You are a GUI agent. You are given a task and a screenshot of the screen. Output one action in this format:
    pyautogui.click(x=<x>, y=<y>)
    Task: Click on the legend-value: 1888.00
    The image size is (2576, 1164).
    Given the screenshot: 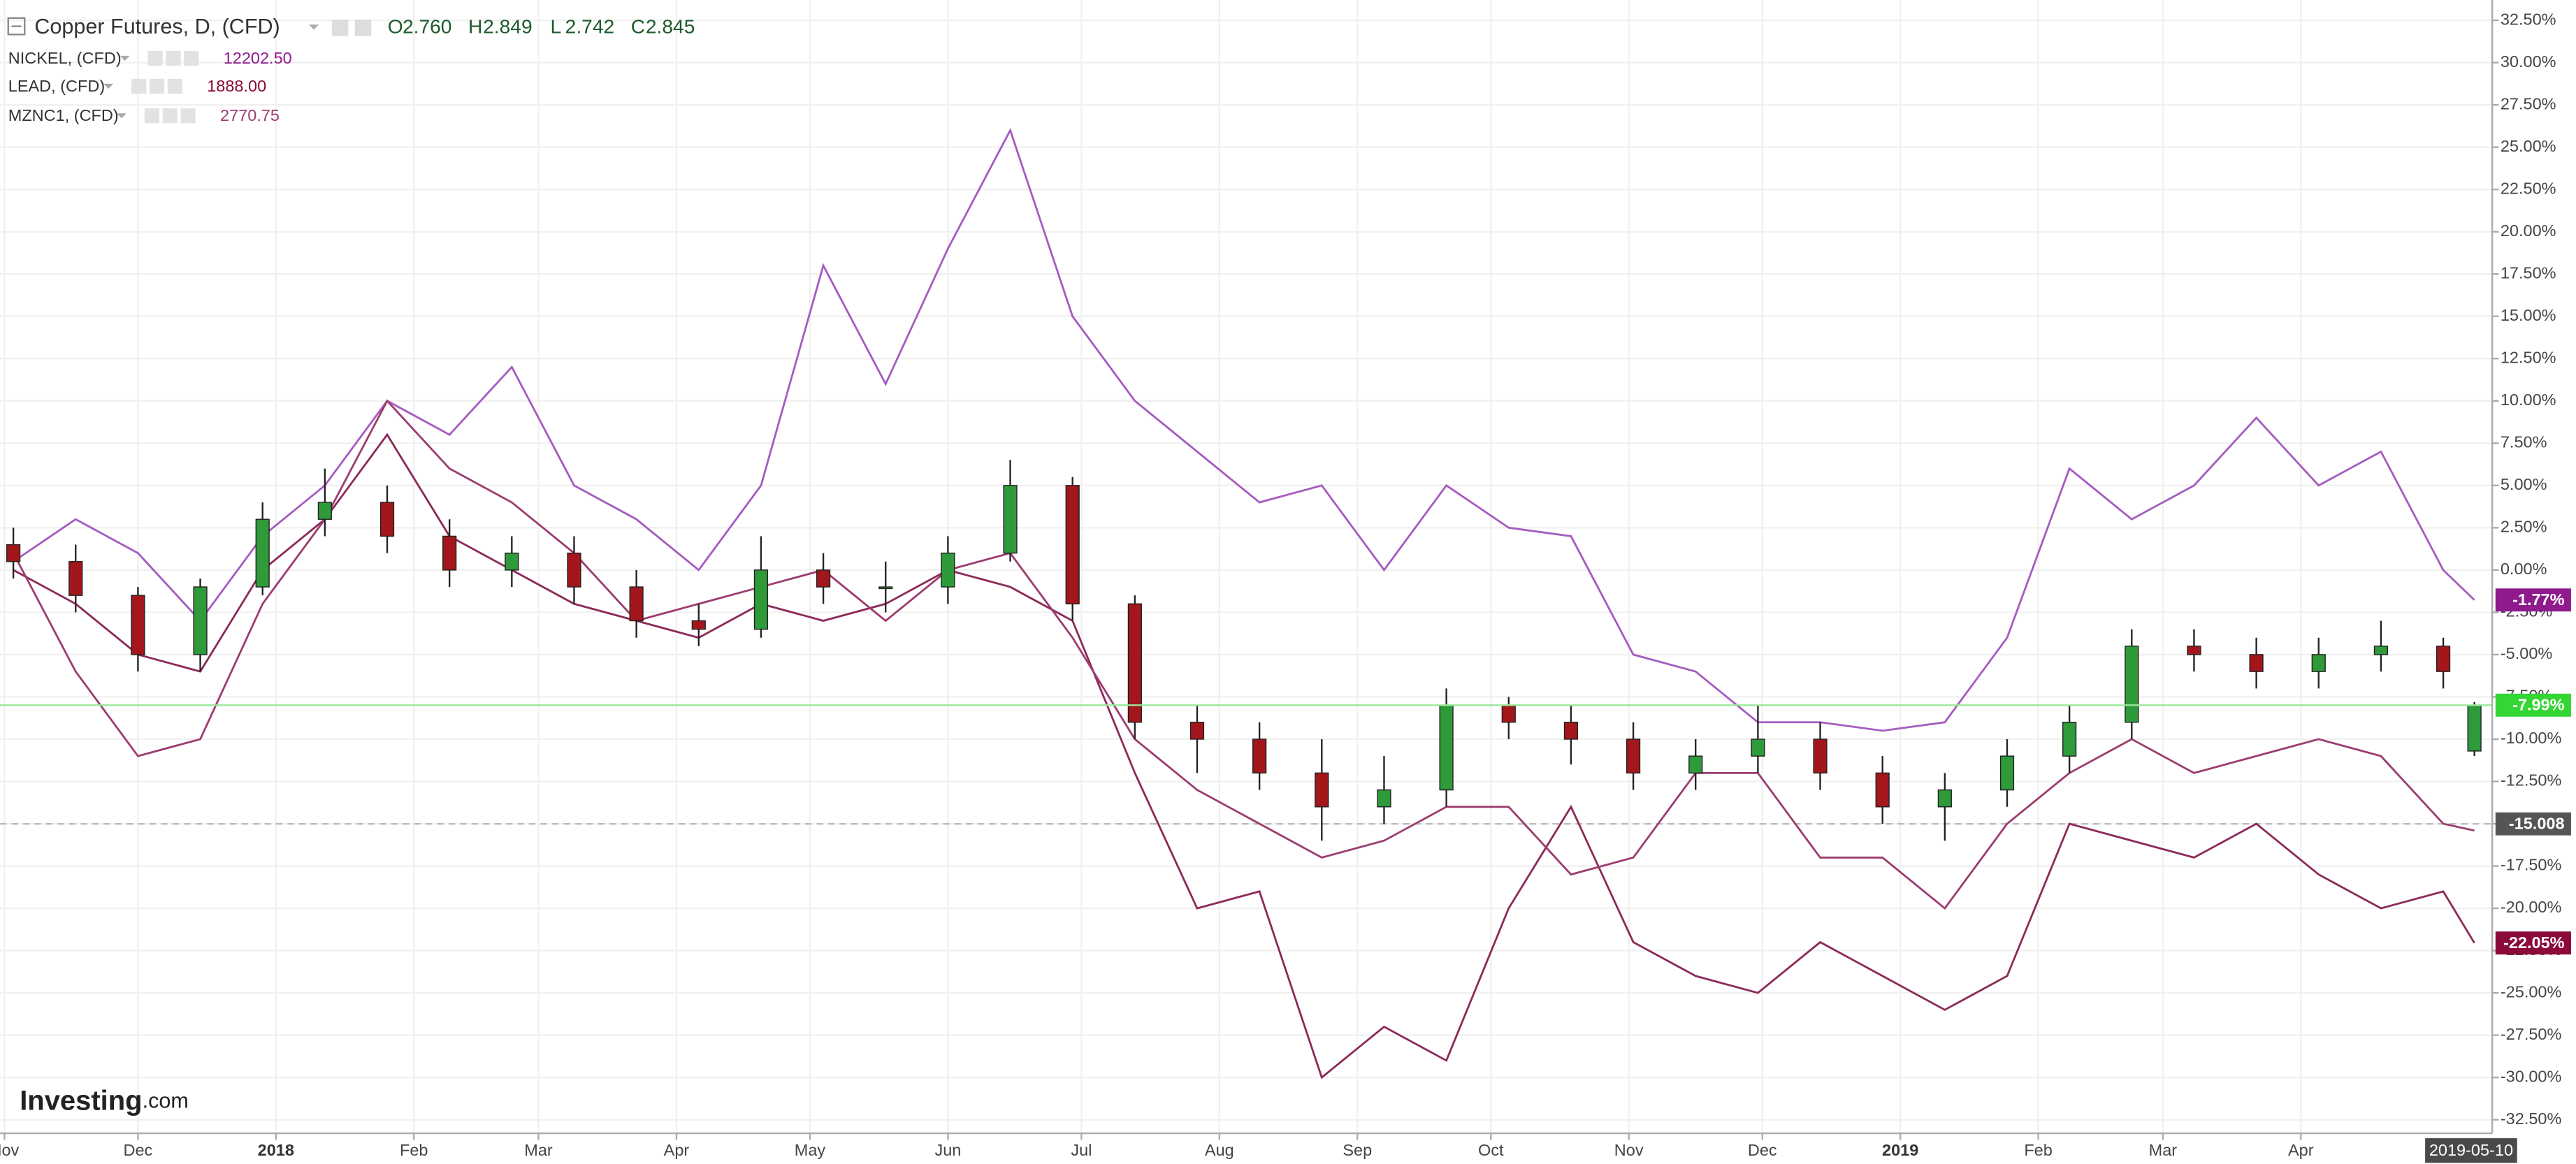 What is the action you would take?
    pyautogui.click(x=237, y=86)
    